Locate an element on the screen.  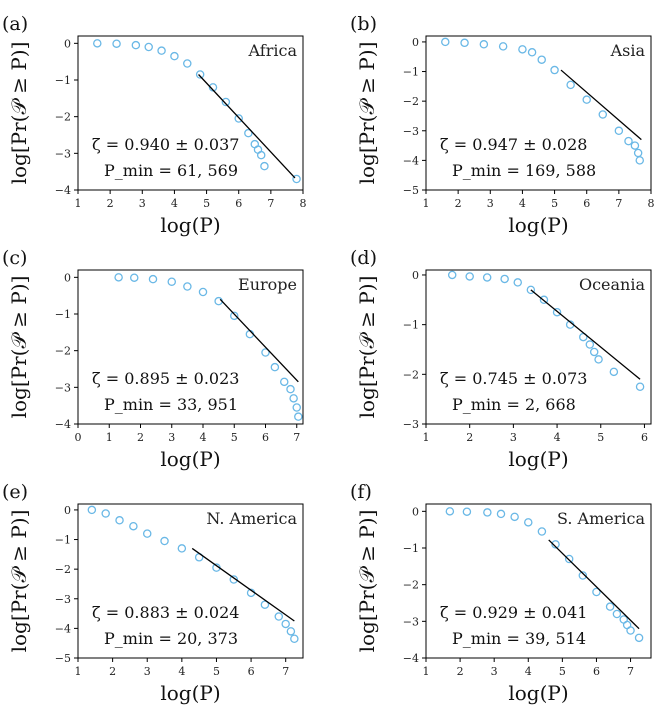
zeta-annotation: ζ = 0.940 ± 0.037 is located at coordinates (165, 144).